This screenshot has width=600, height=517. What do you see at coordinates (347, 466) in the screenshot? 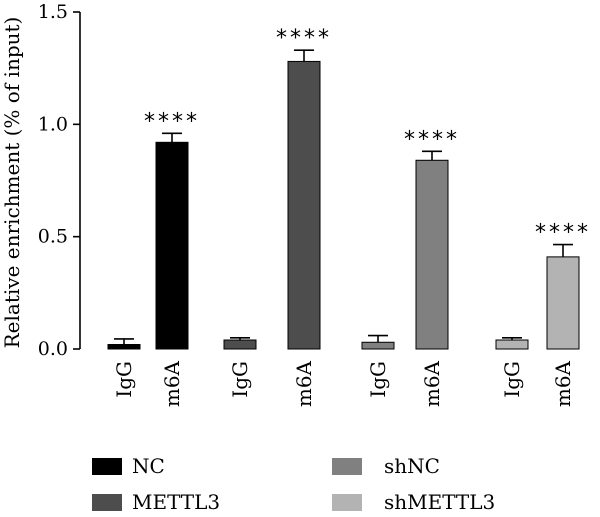
I see `legend-swatch-shnc` at bounding box center [347, 466].